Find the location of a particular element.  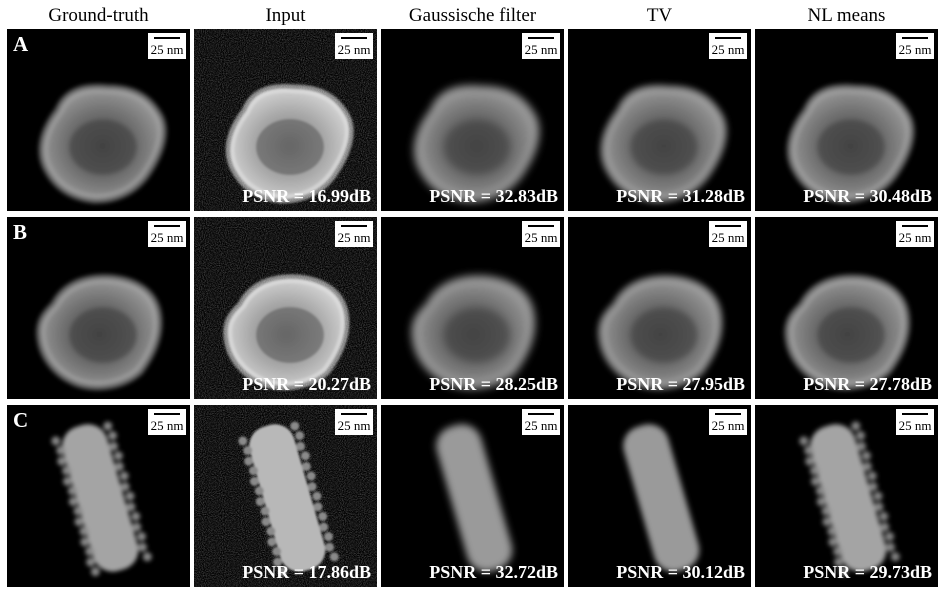

image-panel: 25 nm PSNR = 30.12dB is located at coordinates (659, 496).